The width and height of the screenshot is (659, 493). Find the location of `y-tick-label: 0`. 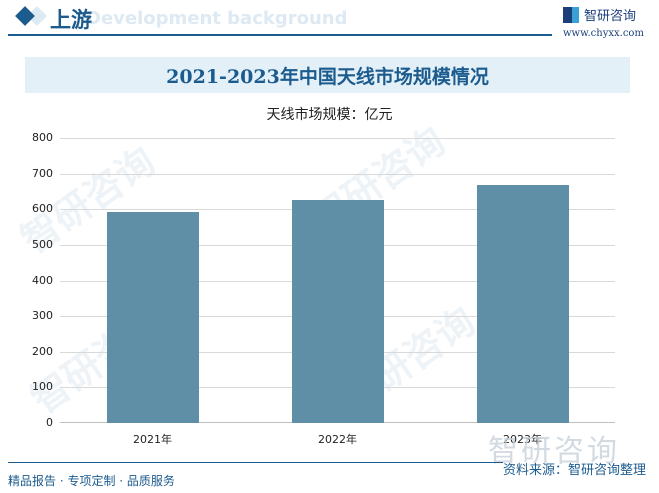

y-tick-label: 0 is located at coordinates (49, 422).